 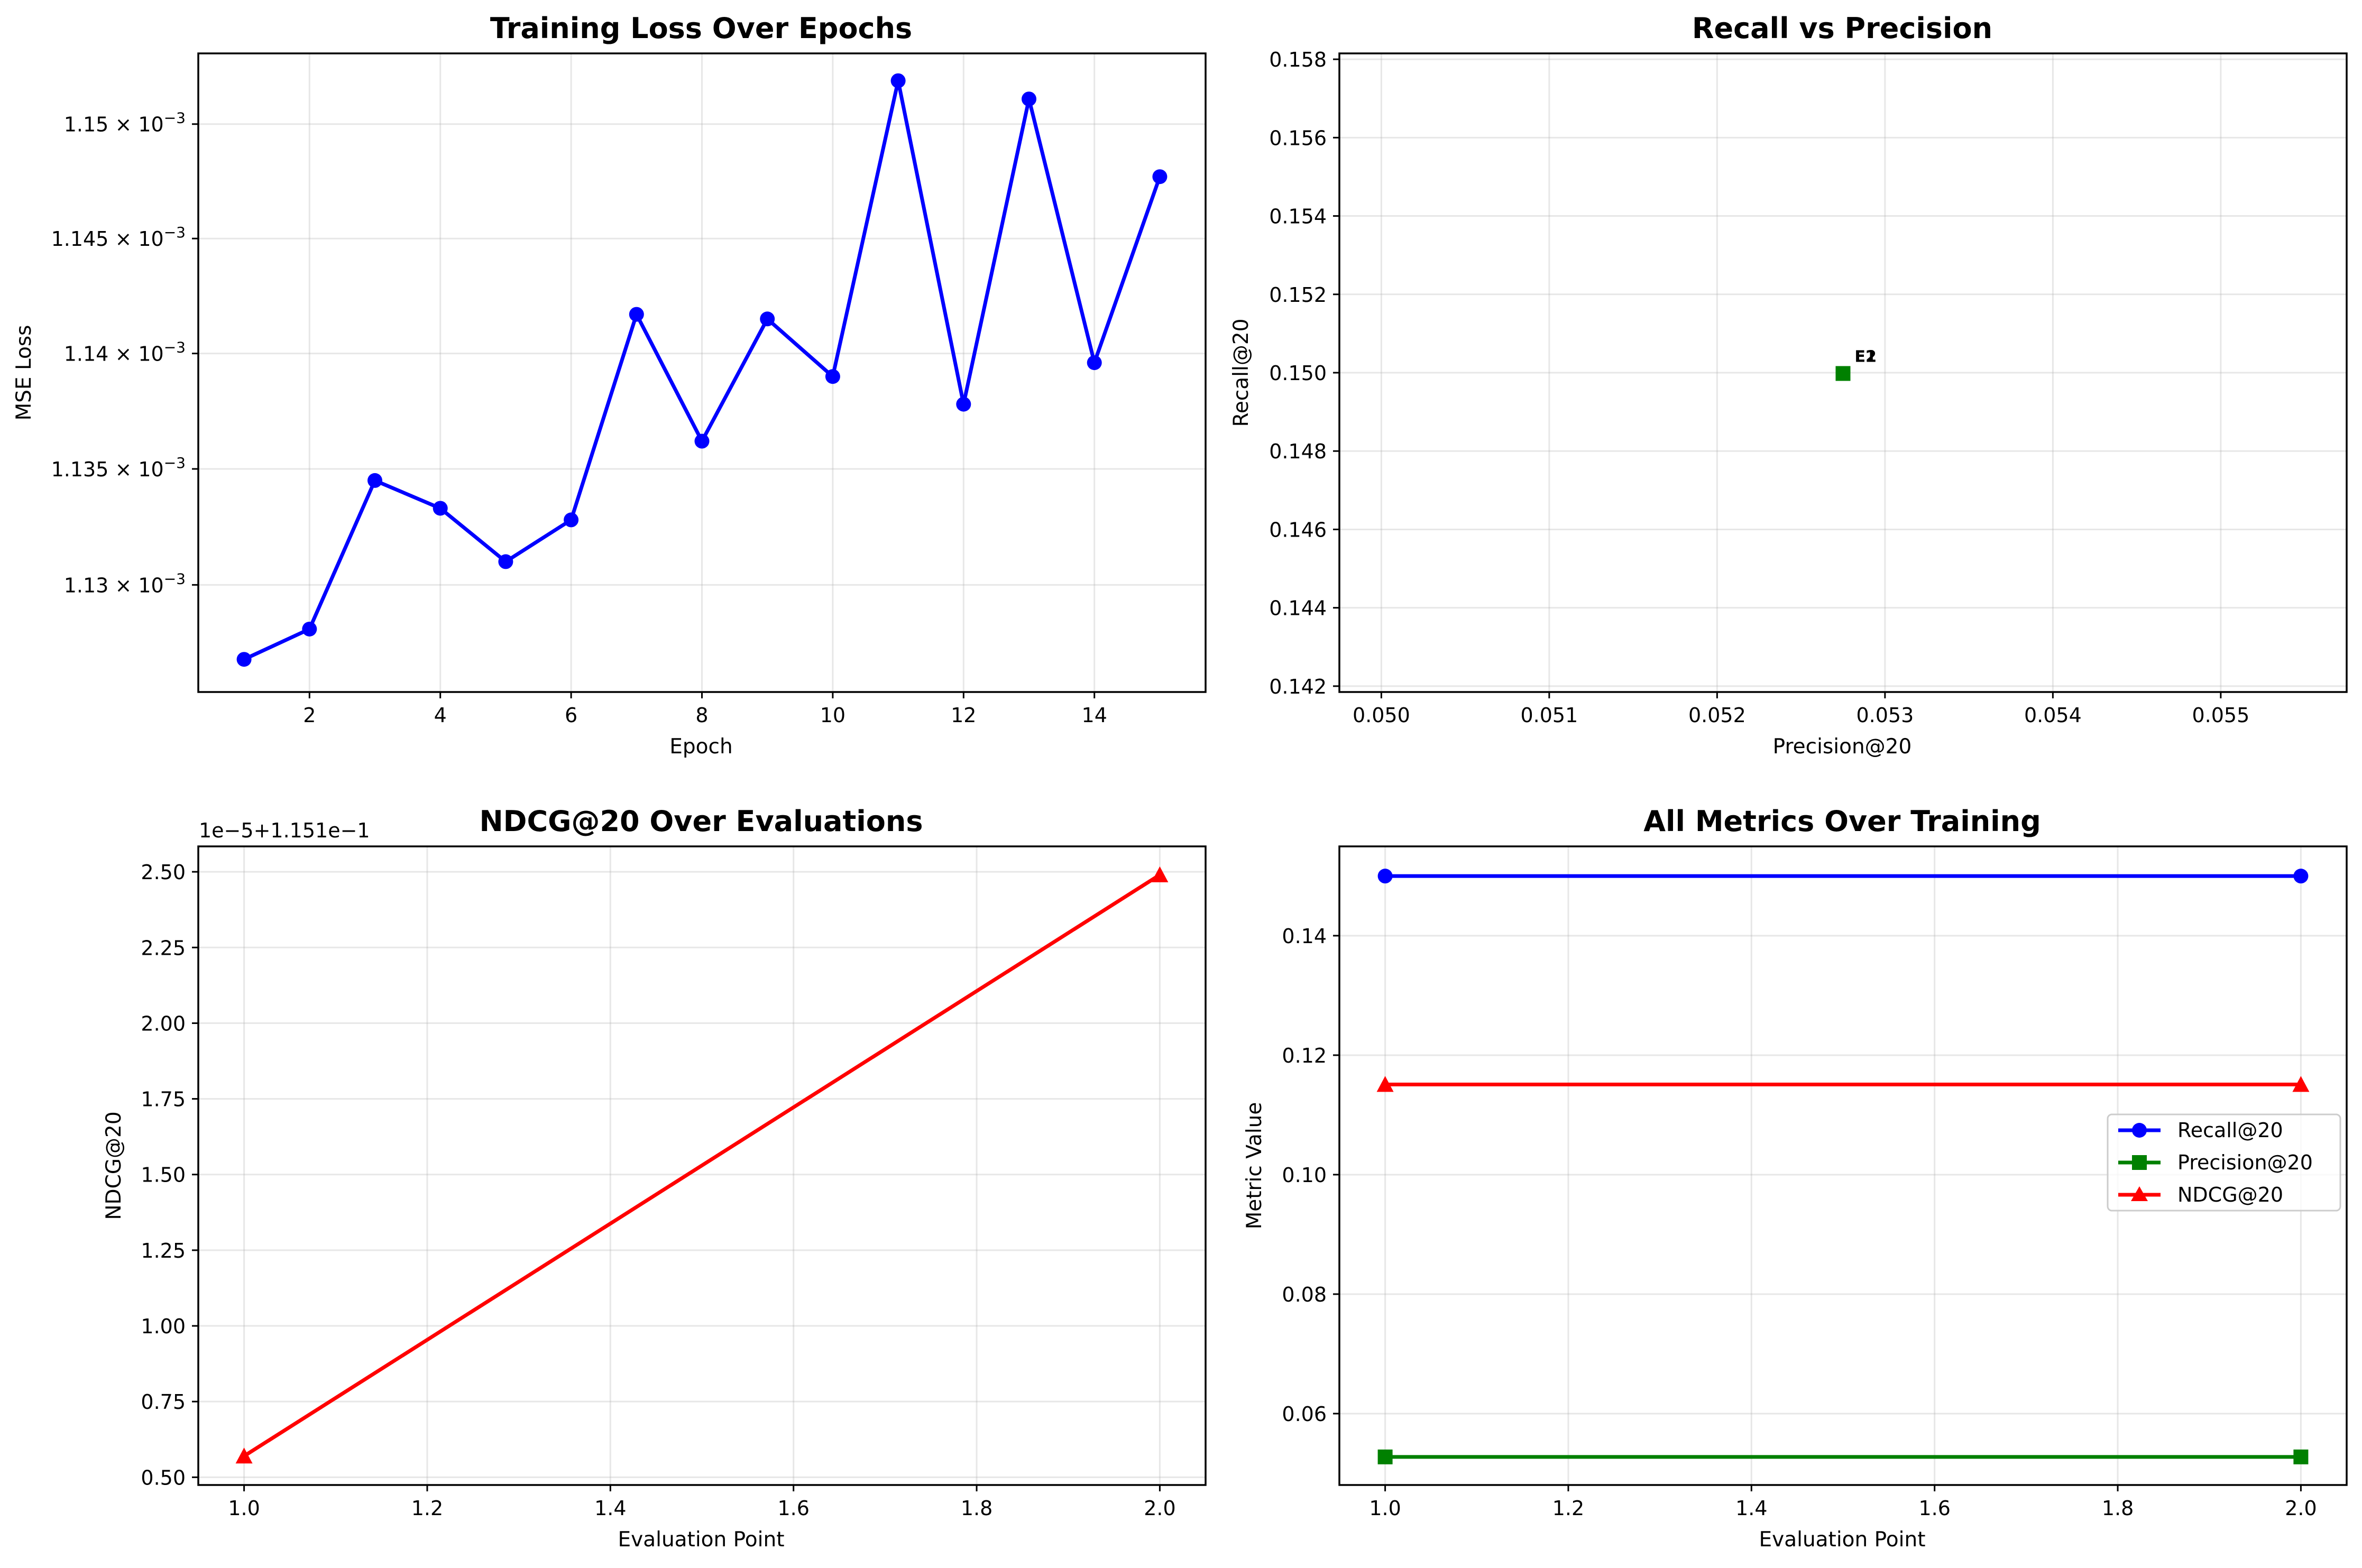 What do you see at coordinates (1717, 715) in the screenshot?
I see `x-tick-label: 0.052` at bounding box center [1717, 715].